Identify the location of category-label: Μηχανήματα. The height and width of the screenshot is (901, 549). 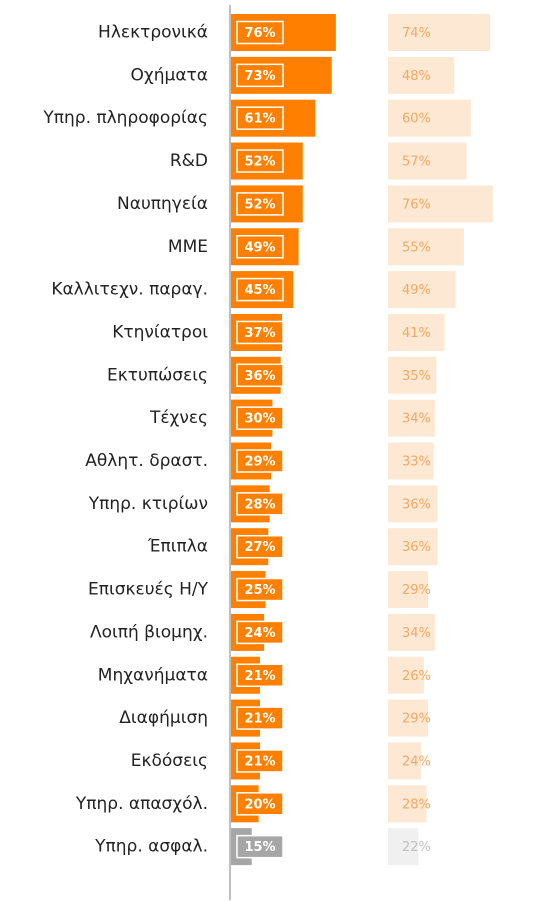
(153, 675).